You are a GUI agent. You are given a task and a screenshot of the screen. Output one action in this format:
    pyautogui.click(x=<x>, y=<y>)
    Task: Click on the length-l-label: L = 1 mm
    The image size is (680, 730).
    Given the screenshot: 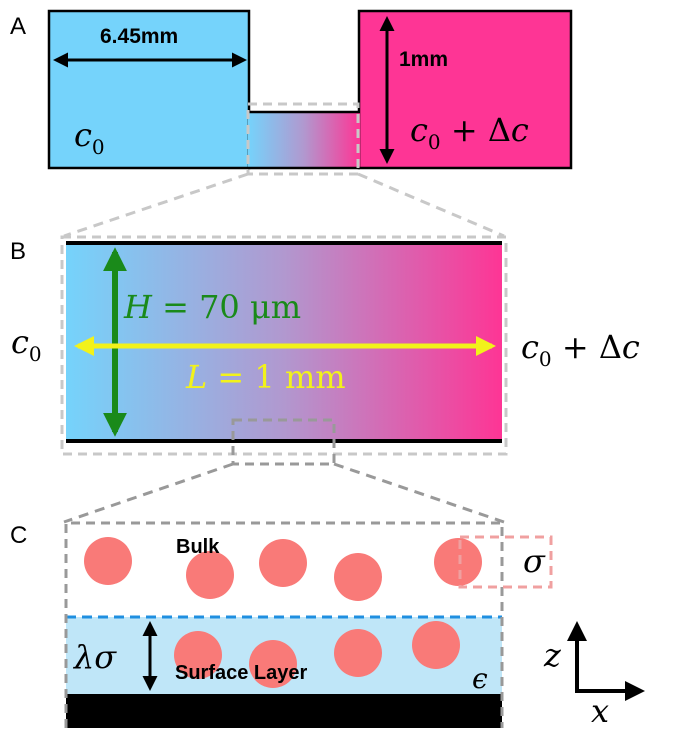 What is the action you would take?
    pyautogui.click(x=265, y=377)
    